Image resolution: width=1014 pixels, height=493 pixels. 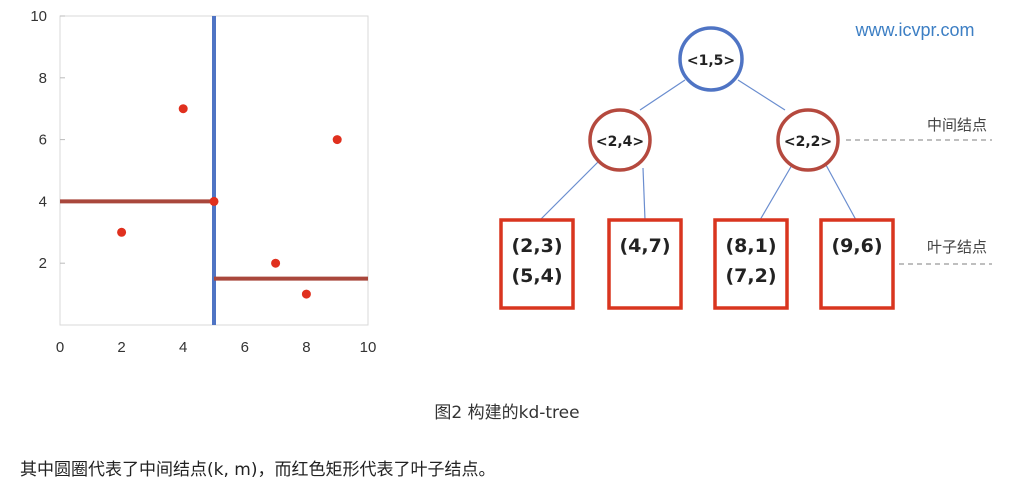 I want to click on tree-edges, so click(x=698, y=150).